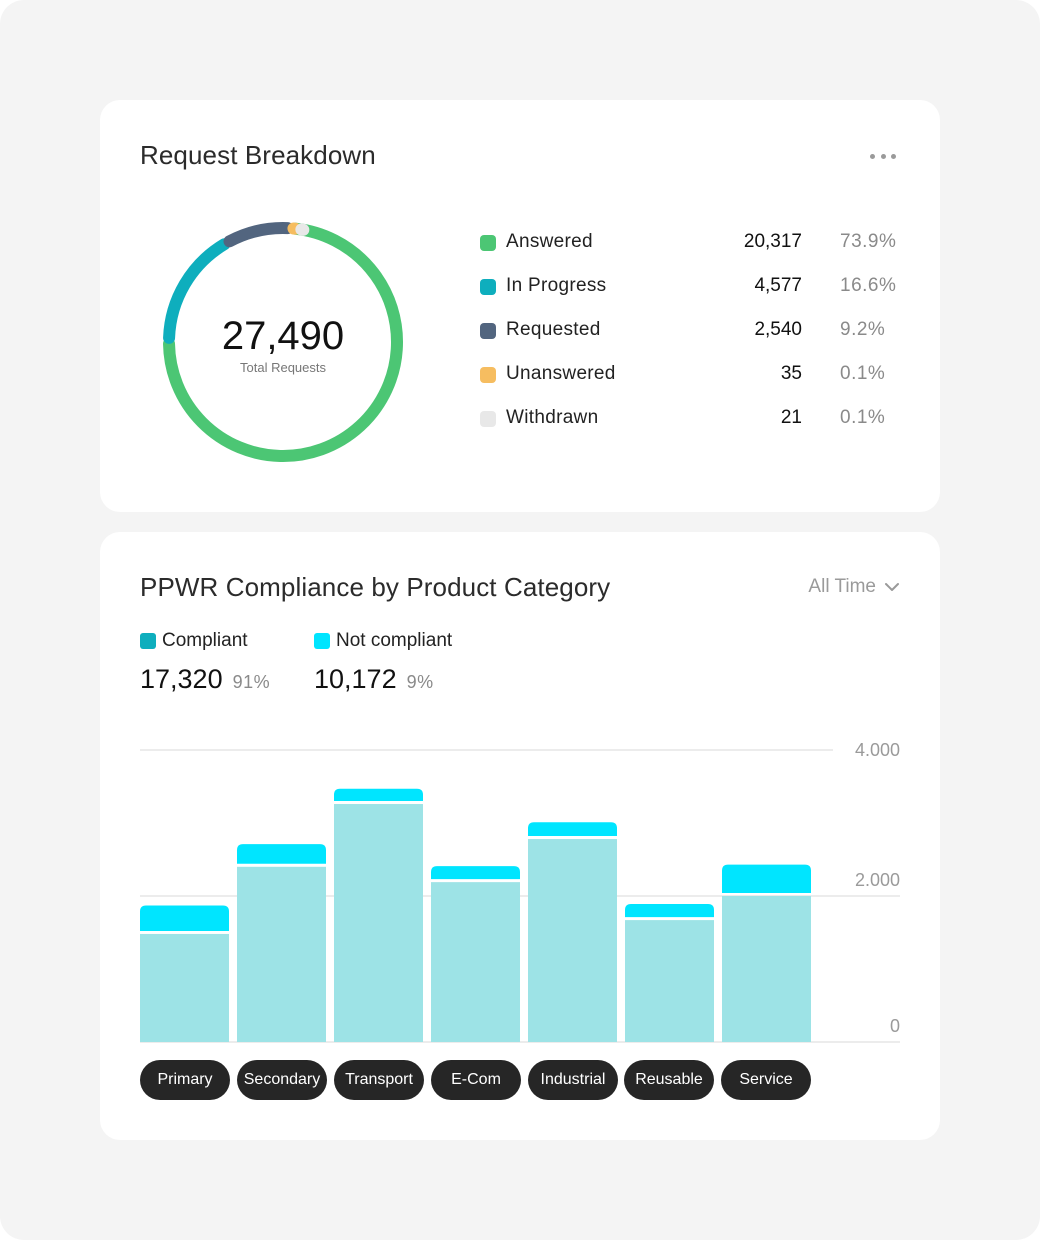 Image resolution: width=1040 pixels, height=1240 pixels. I want to click on legend-row-unanswered: Unanswered 35 0.1%, so click(690, 375).